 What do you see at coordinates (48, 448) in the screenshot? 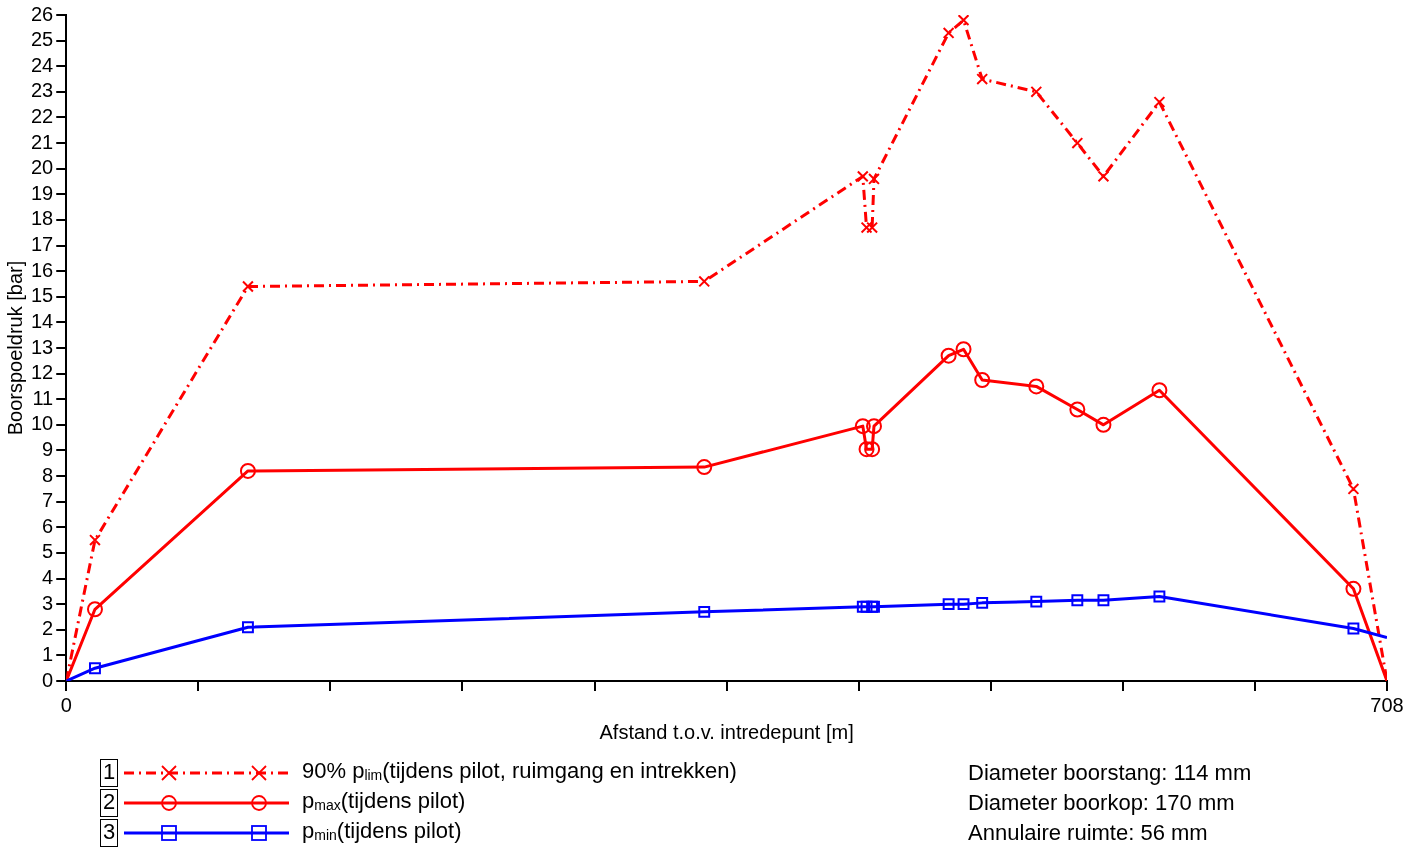
I see `y-tick-label: 9` at bounding box center [48, 448].